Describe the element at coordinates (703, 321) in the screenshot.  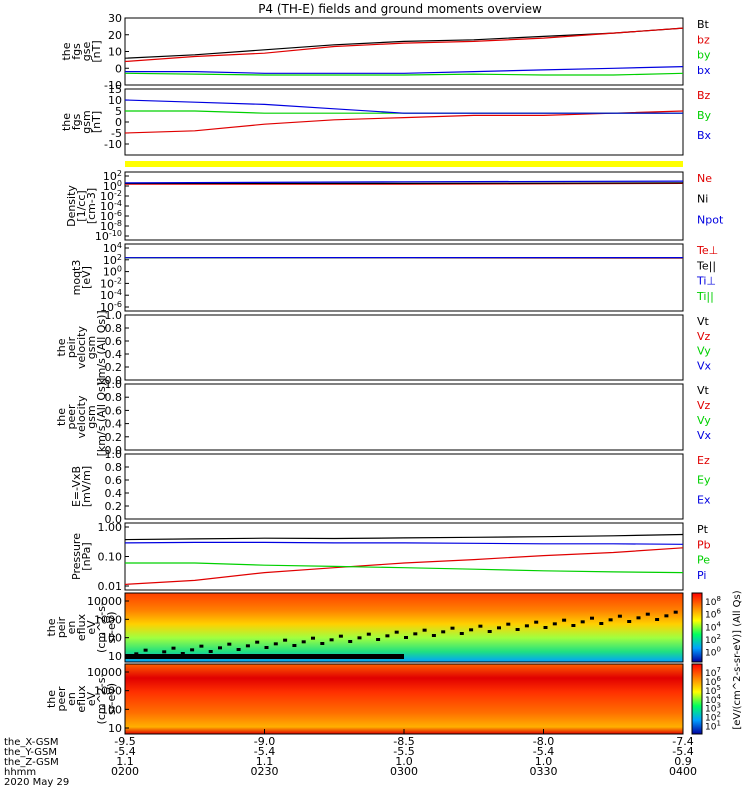
I see `legend-Vt: Vt` at that location.